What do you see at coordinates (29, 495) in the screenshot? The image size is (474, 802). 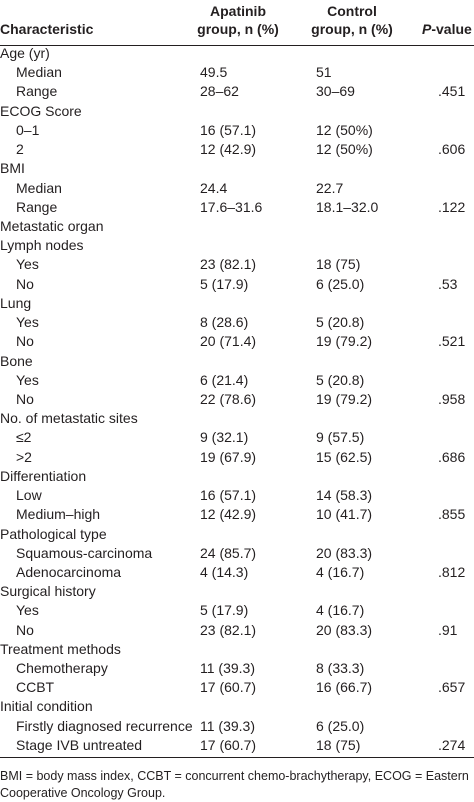 I see `row-label: Low` at bounding box center [29, 495].